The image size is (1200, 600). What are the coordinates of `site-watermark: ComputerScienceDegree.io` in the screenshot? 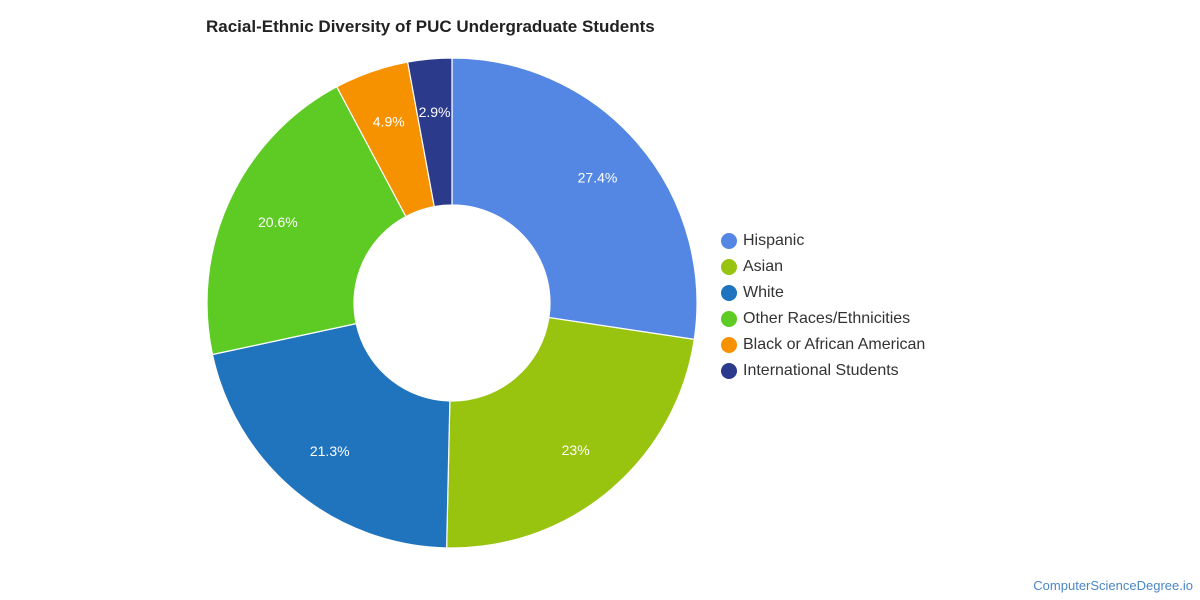 It's located at (1113, 585).